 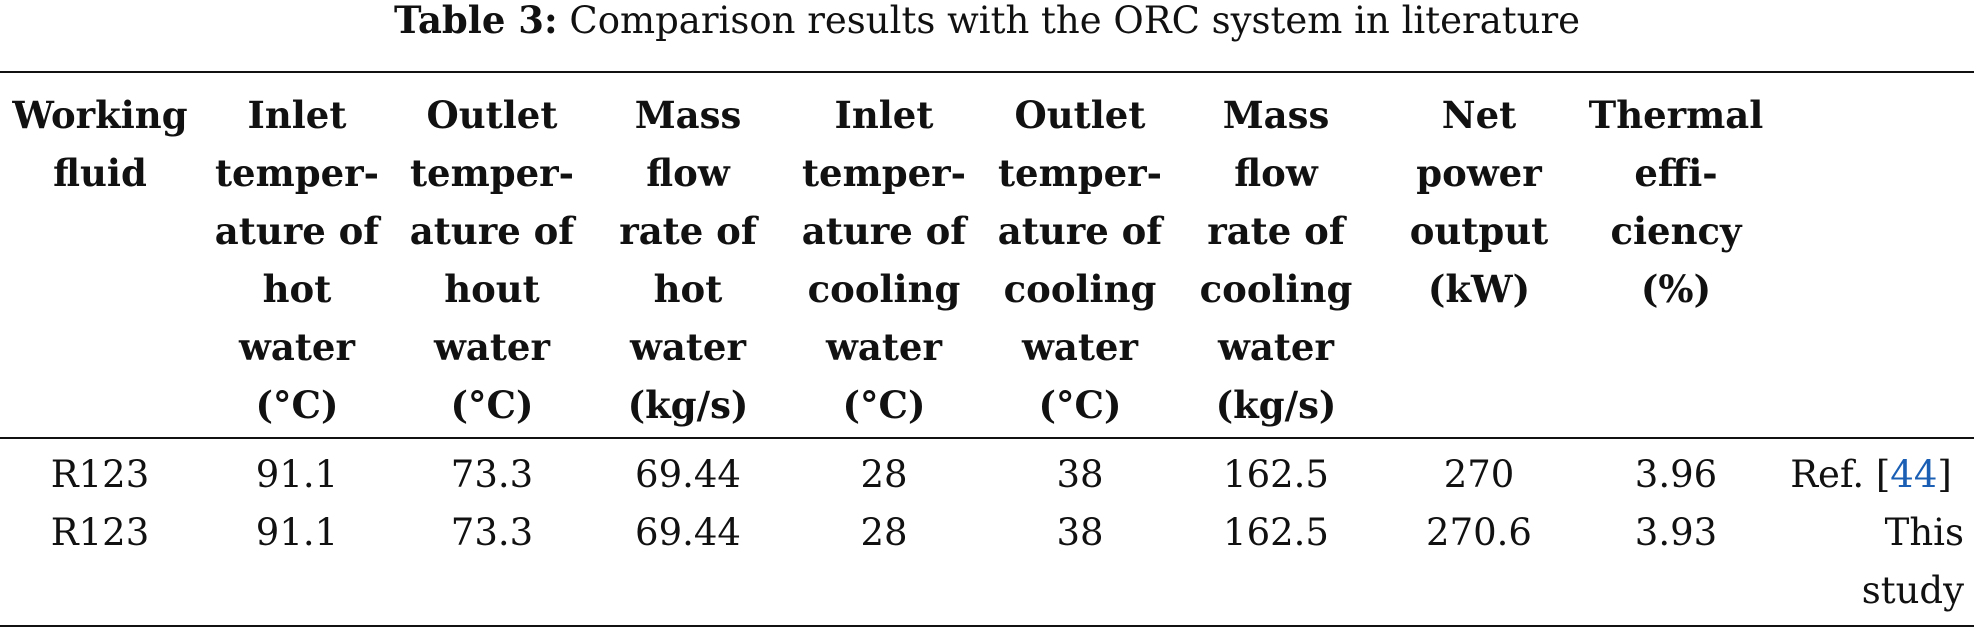 What do you see at coordinates (987, 438) in the screenshot?
I see `table-header-rule` at bounding box center [987, 438].